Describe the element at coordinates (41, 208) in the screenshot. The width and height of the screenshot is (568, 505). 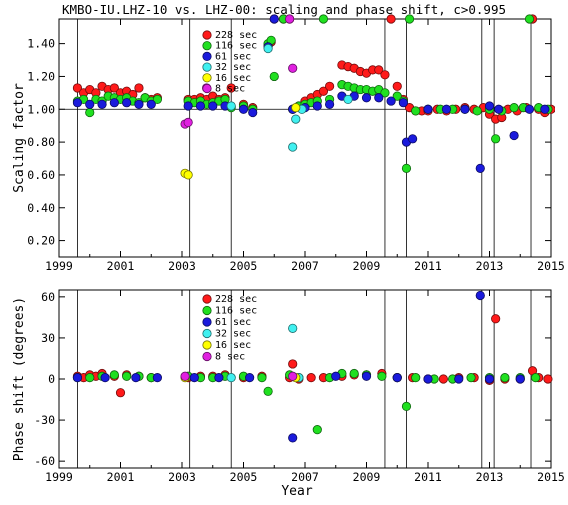
I see `y-tick-label: 0.40` at that location.